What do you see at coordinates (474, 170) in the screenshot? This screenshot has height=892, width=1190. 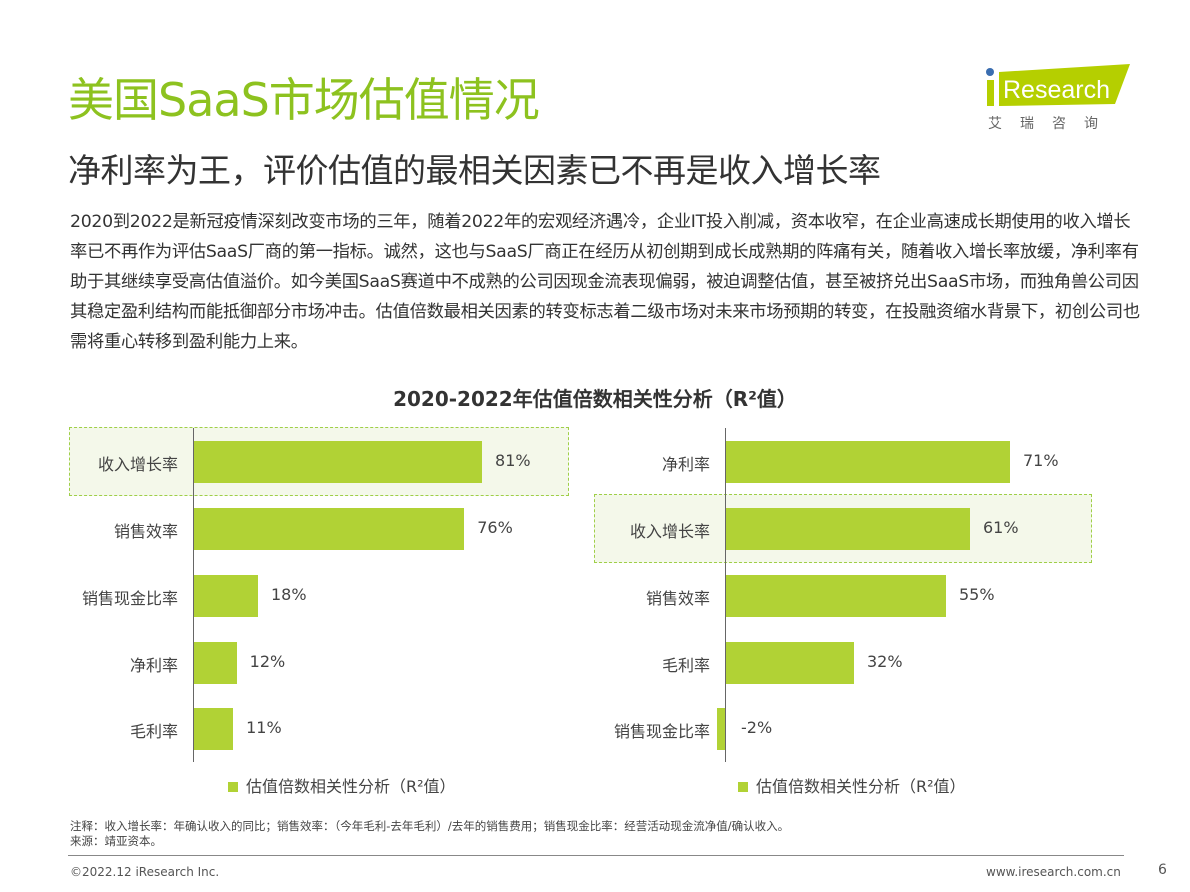 I see `page-subtitle: 净利率为王，评价估值的最相关因素已不再是收入增长率` at bounding box center [474, 170].